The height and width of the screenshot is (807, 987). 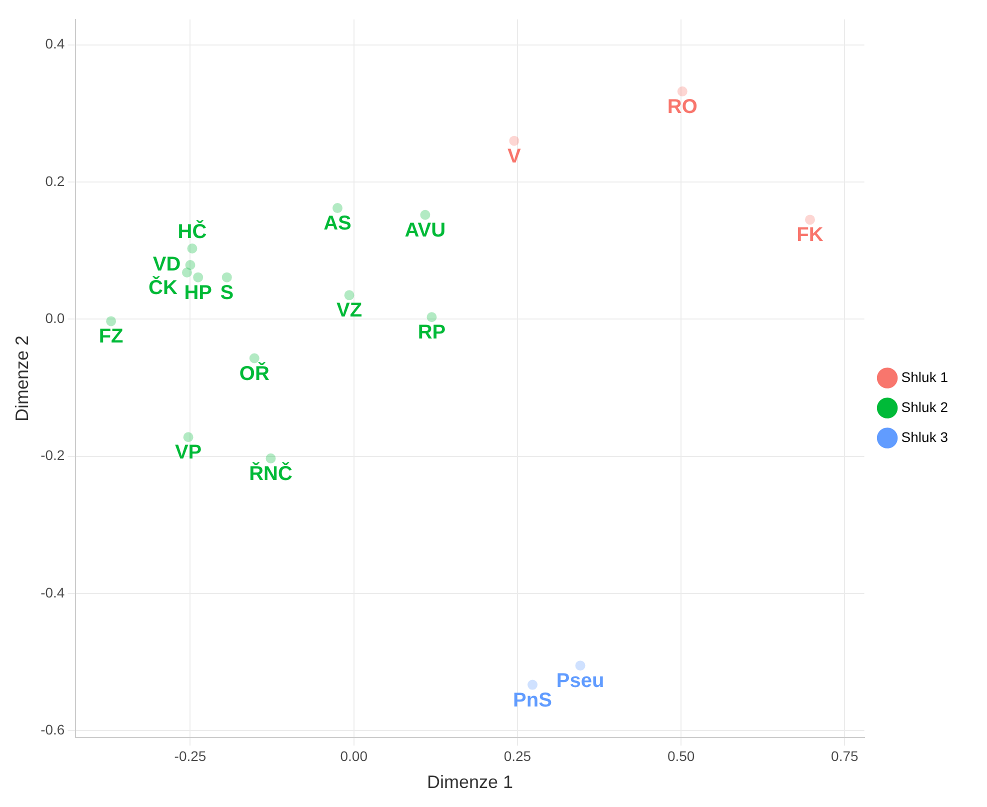 I want to click on data-label: HČ, so click(x=192, y=232).